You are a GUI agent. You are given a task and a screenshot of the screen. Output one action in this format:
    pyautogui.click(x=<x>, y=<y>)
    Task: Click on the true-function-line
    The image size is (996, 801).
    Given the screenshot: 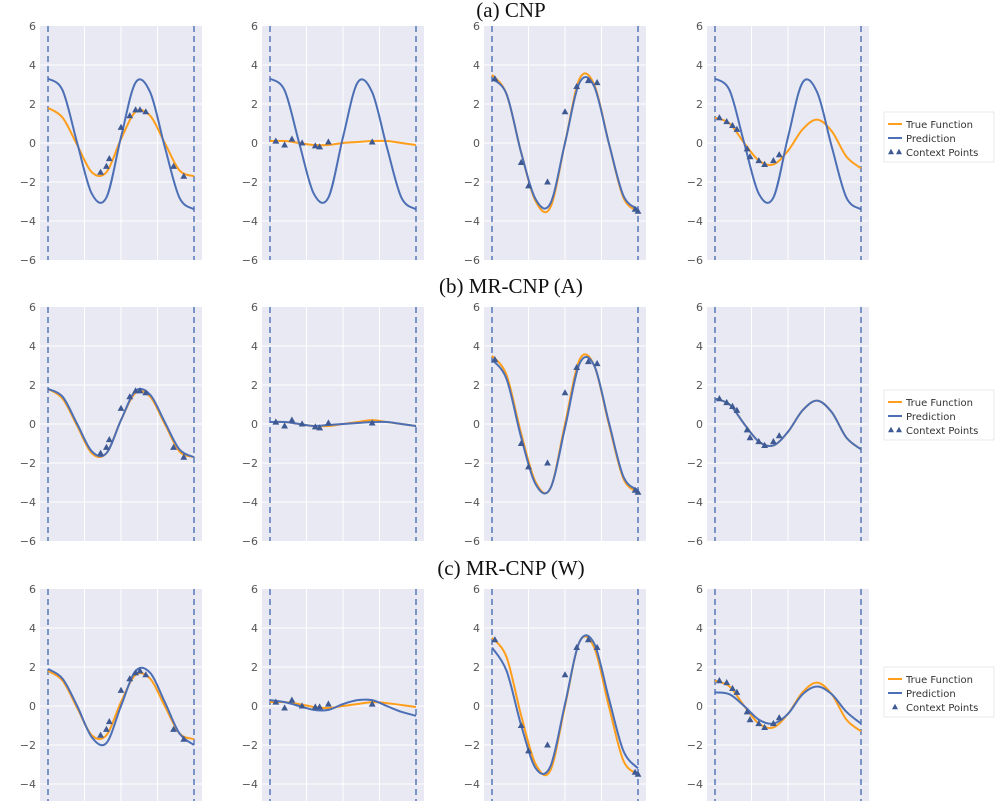 What is the action you would take?
    pyautogui.click(x=343, y=143)
    